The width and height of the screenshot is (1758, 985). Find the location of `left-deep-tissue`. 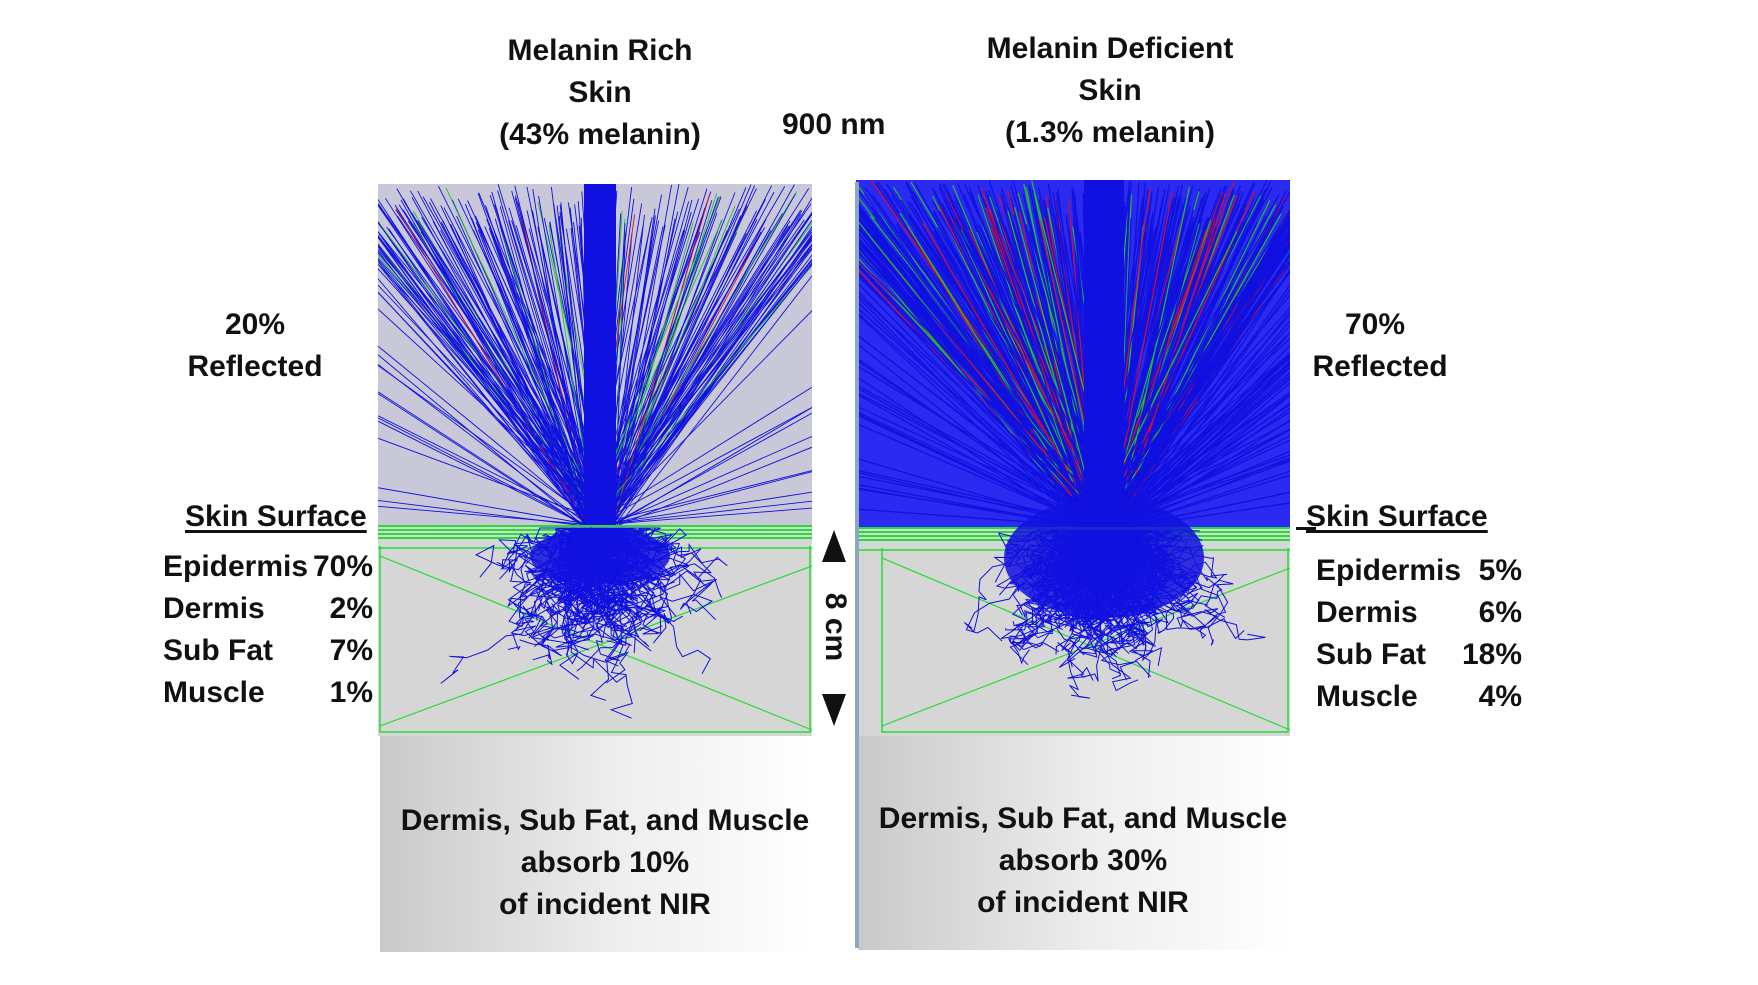

left-deep-tissue is located at coordinates (596, 844).